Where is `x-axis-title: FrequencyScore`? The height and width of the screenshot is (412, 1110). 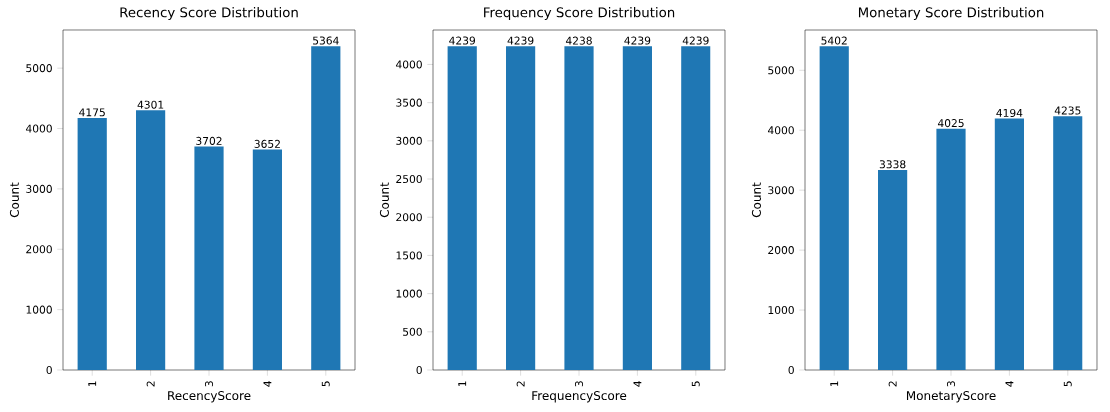 x-axis-title: FrequencyScore is located at coordinates (579, 397).